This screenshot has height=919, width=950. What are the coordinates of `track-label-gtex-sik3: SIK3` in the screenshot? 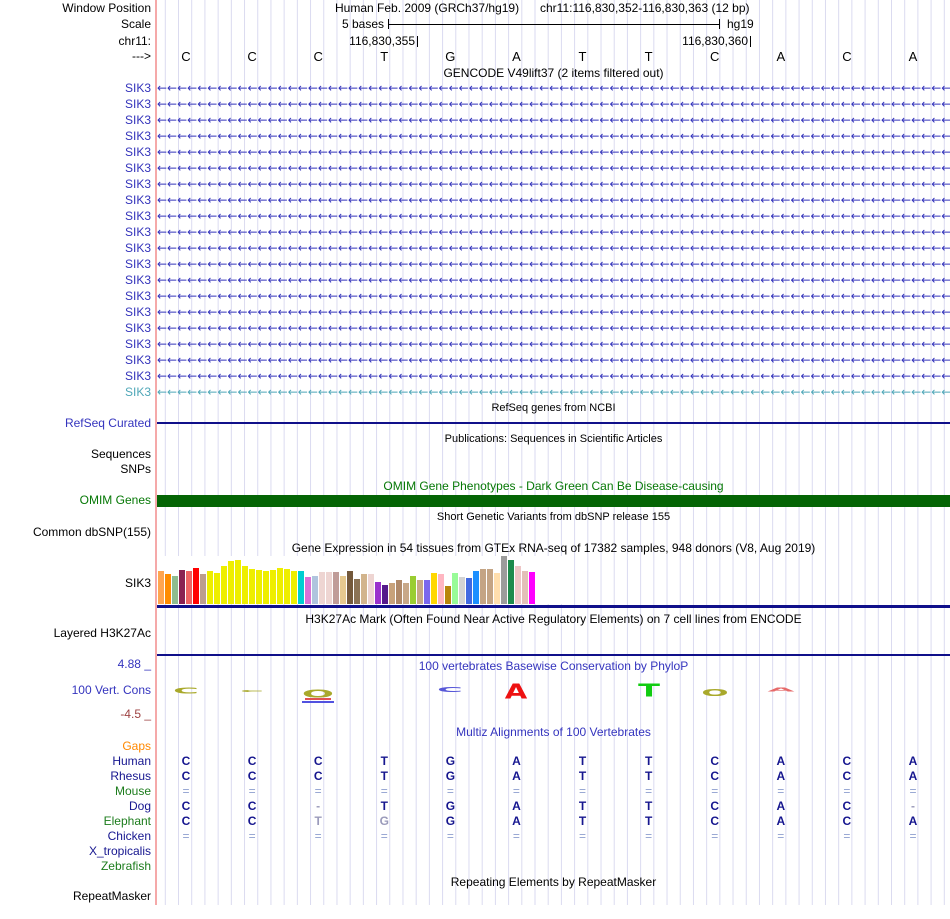 It's located at (137, 583).